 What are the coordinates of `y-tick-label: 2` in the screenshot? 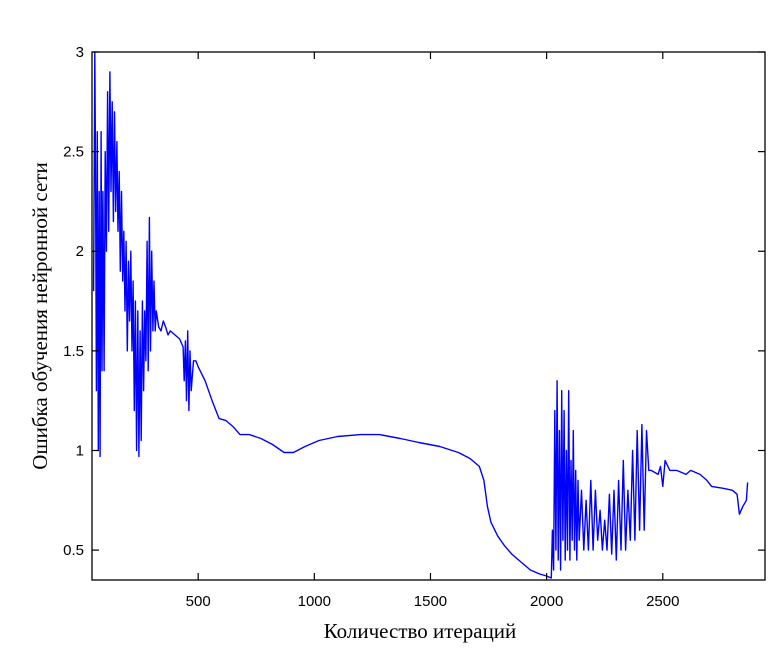 It's located at (80, 251).